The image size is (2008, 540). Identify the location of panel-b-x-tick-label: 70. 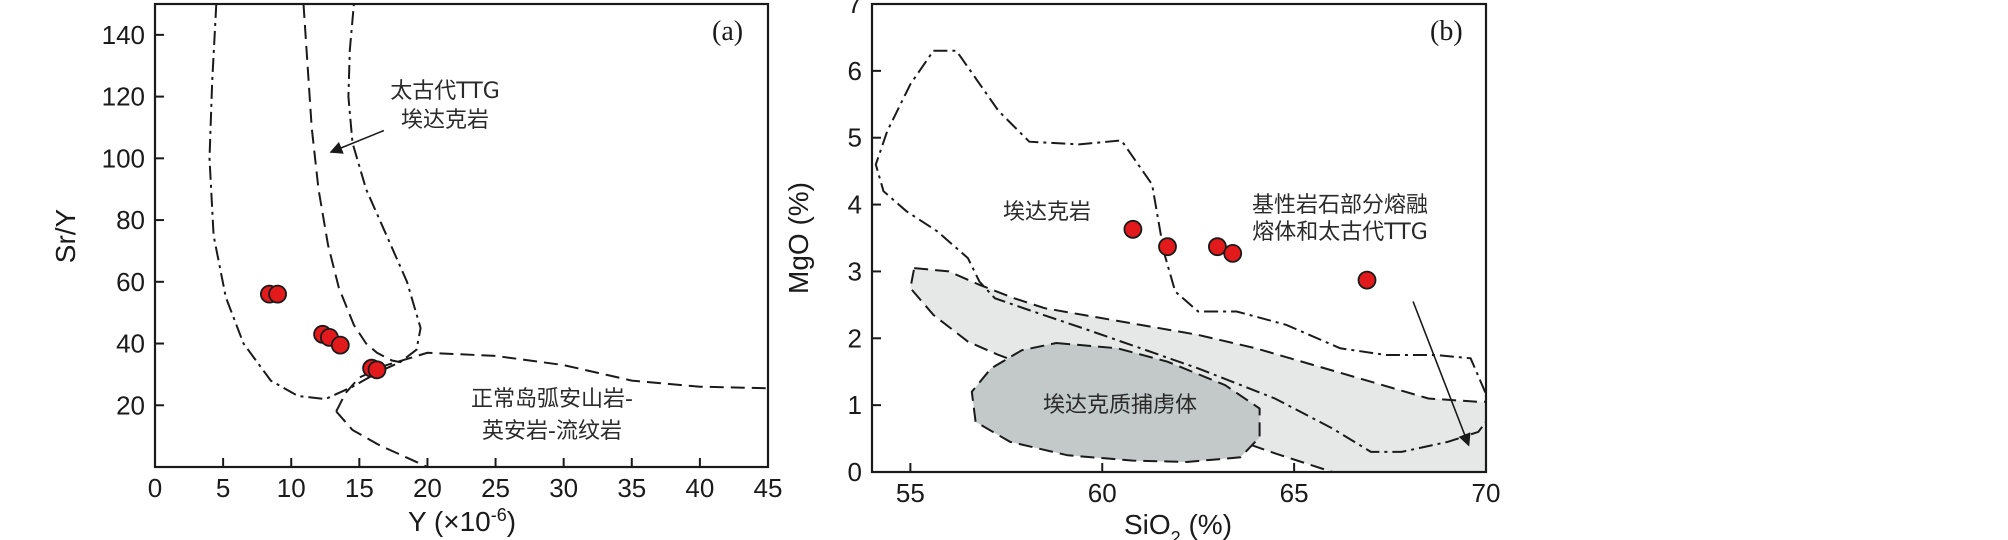
(1486, 493).